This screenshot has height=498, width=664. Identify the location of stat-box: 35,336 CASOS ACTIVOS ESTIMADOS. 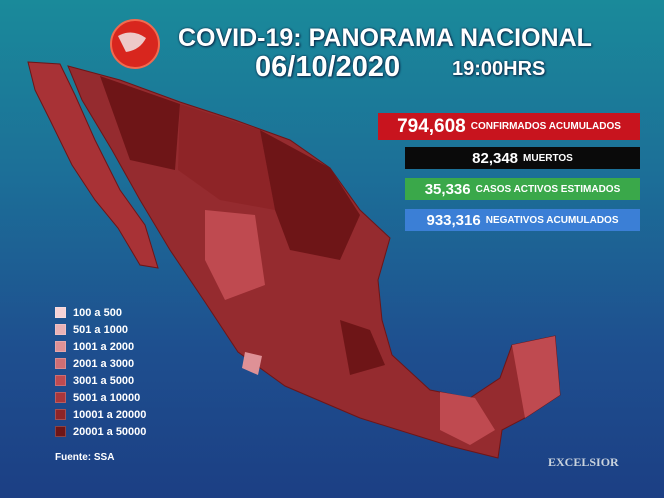
(522, 189).